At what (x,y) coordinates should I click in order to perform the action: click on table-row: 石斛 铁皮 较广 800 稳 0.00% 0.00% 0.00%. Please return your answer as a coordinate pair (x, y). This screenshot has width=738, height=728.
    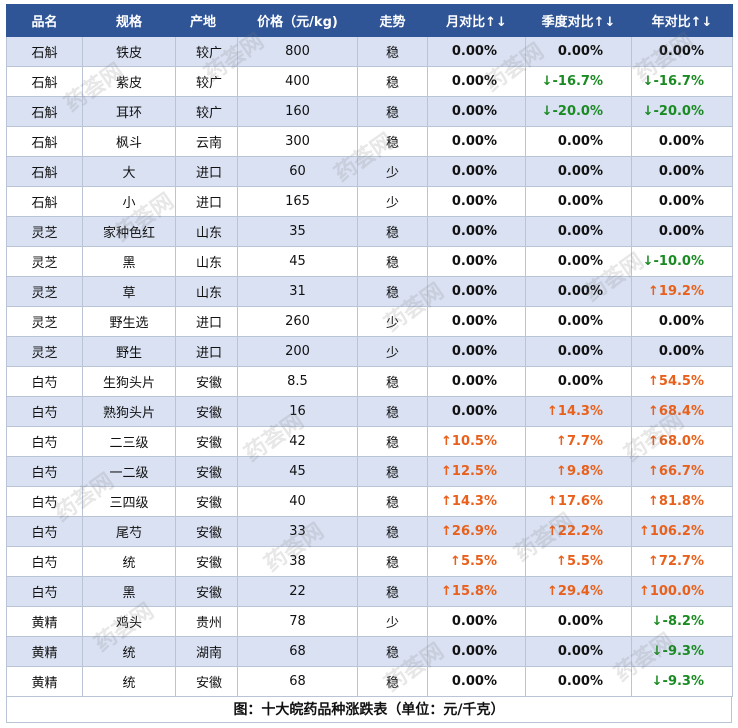
    Looking at the image, I should click on (369, 51).